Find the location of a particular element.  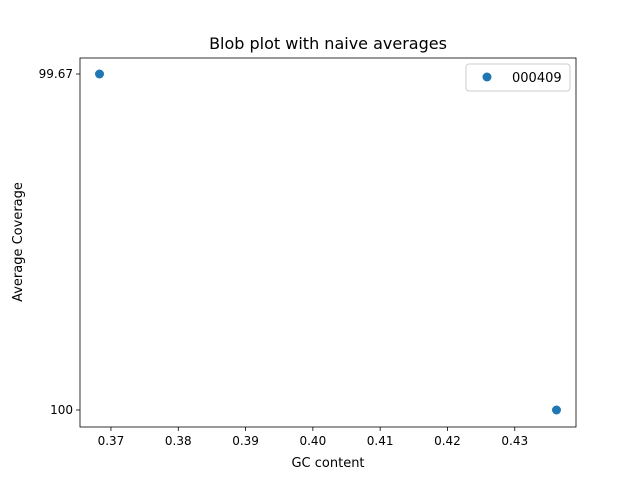

y-axis-ticks: 99.67 100 is located at coordinates (59, 242).